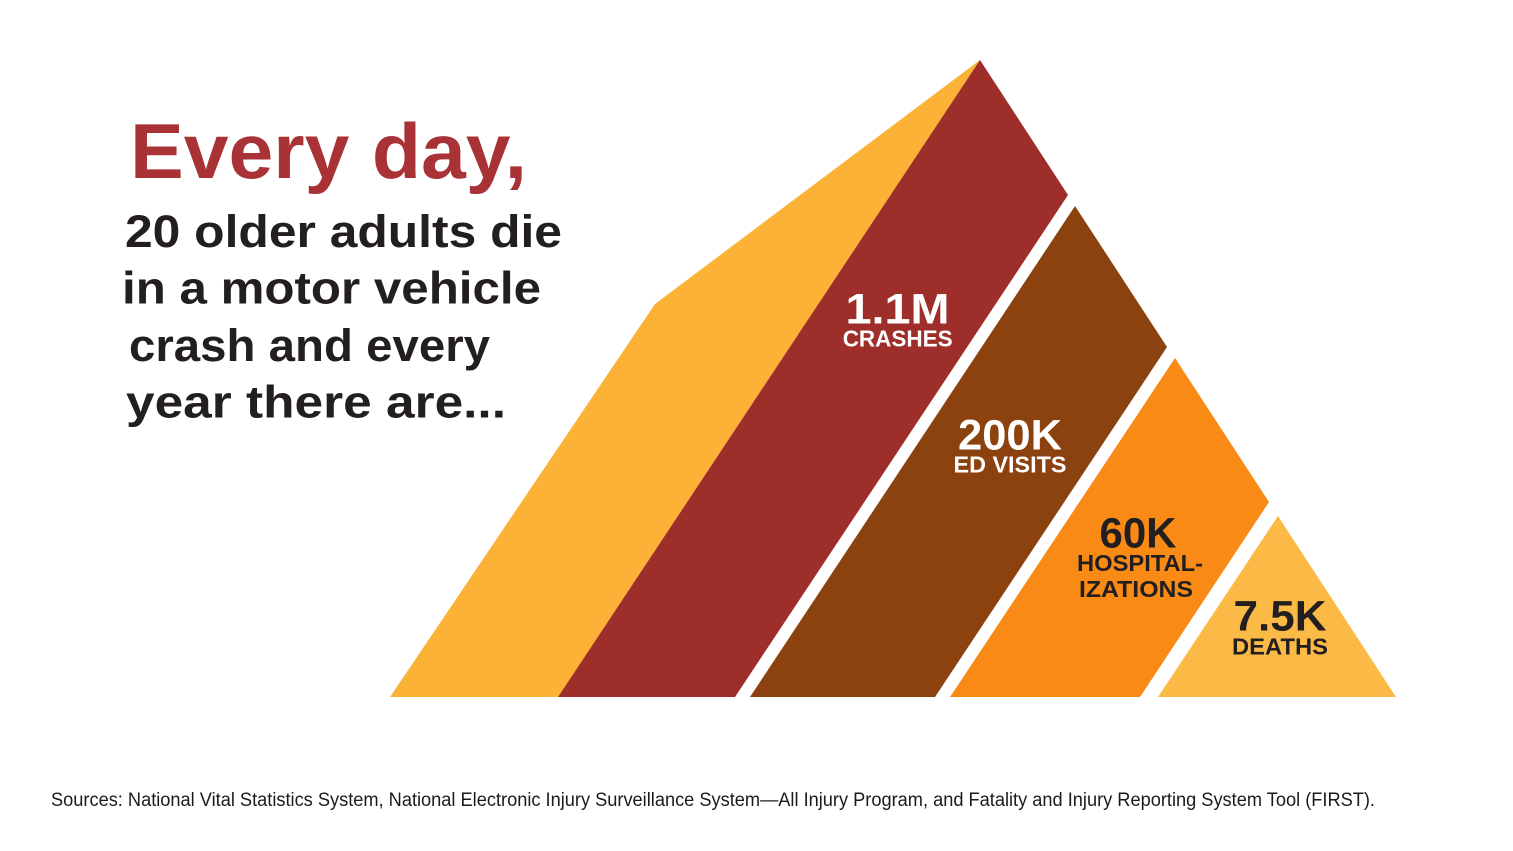 The image size is (1513, 851). I want to click on svg-text: CRASHES, so click(898, 338).